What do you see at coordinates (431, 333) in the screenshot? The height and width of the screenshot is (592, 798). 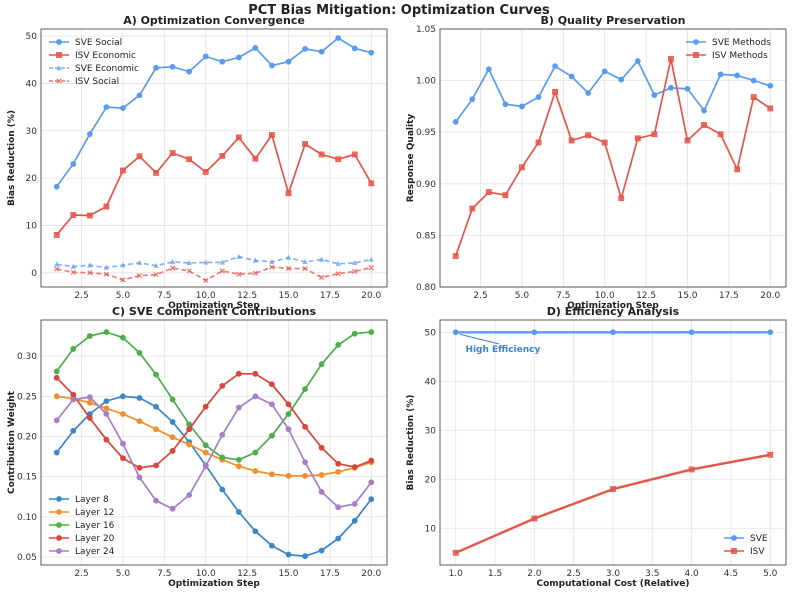 I see `ytick-D-4: 50` at bounding box center [431, 333].